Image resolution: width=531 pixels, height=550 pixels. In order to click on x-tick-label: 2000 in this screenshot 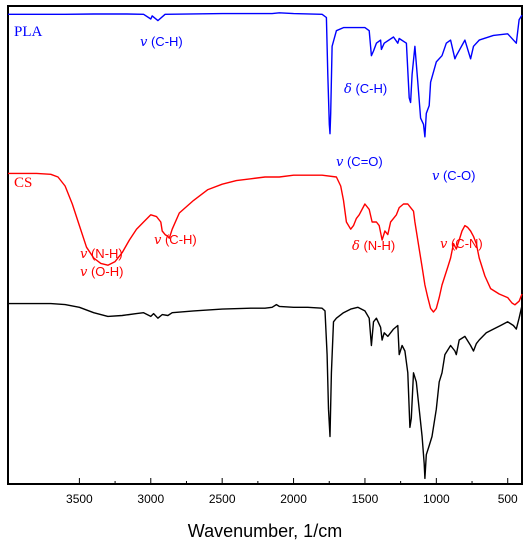, I will do `click(293, 499)`.